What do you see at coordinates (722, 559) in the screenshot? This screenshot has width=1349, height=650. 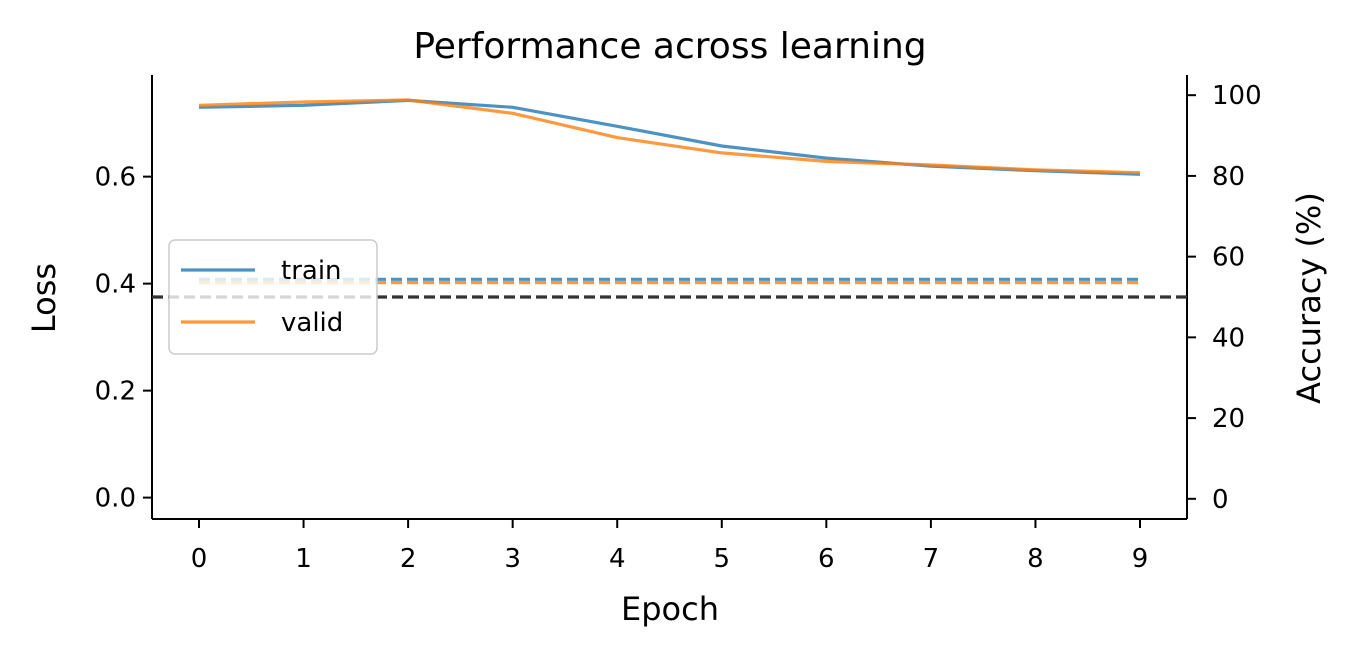 I see `x-tick-label: 5` at bounding box center [722, 559].